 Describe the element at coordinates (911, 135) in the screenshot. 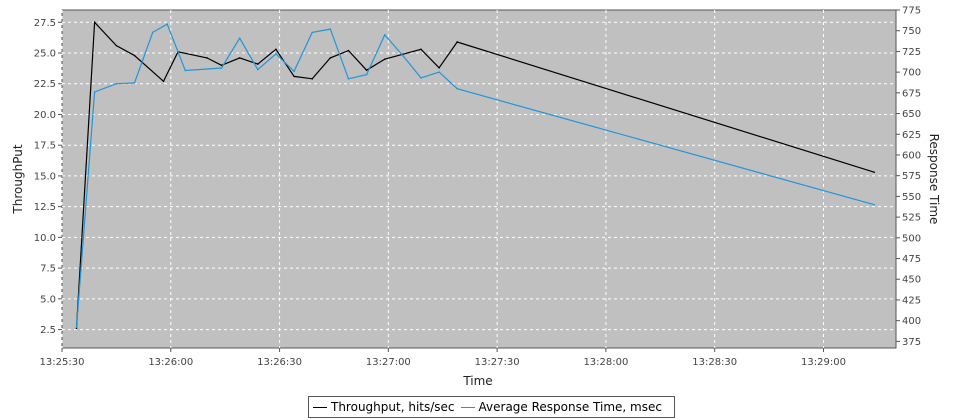

I see `y2-tick-label: 625` at that location.